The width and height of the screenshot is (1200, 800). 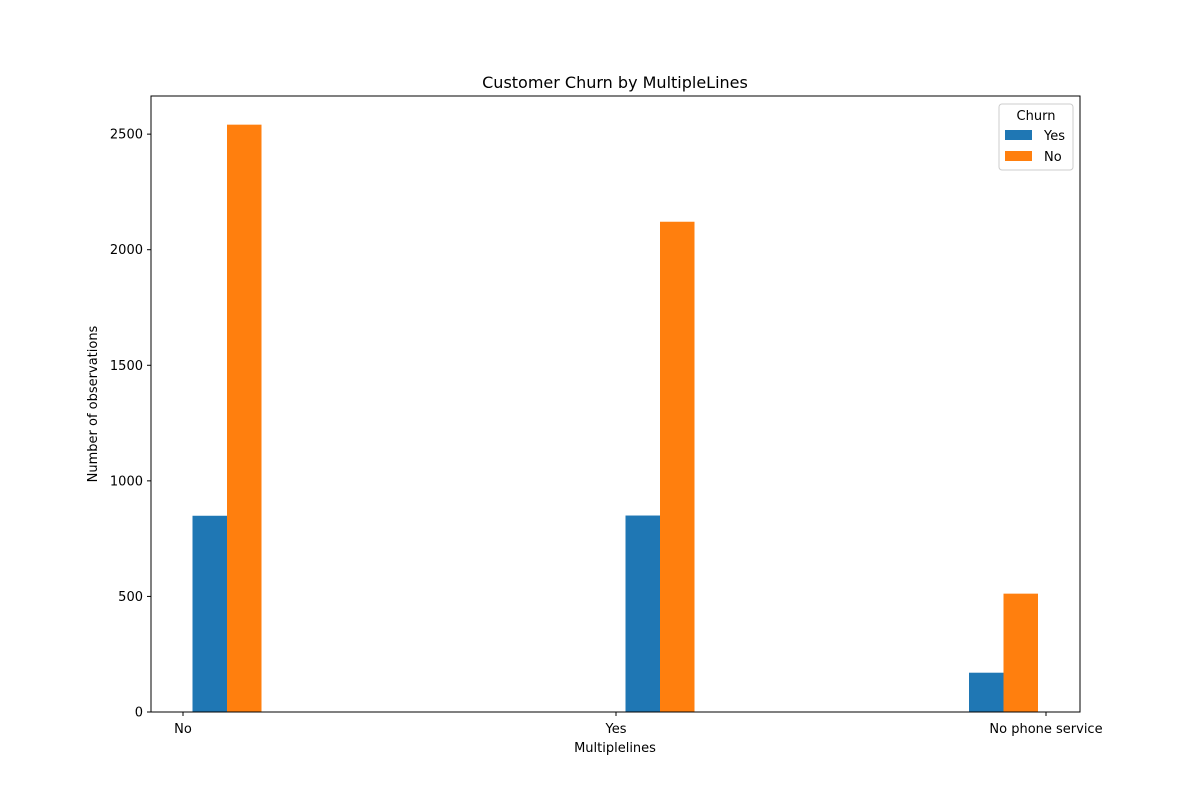 What do you see at coordinates (130, 597) in the screenshot?
I see `y-tick-label: 500` at bounding box center [130, 597].